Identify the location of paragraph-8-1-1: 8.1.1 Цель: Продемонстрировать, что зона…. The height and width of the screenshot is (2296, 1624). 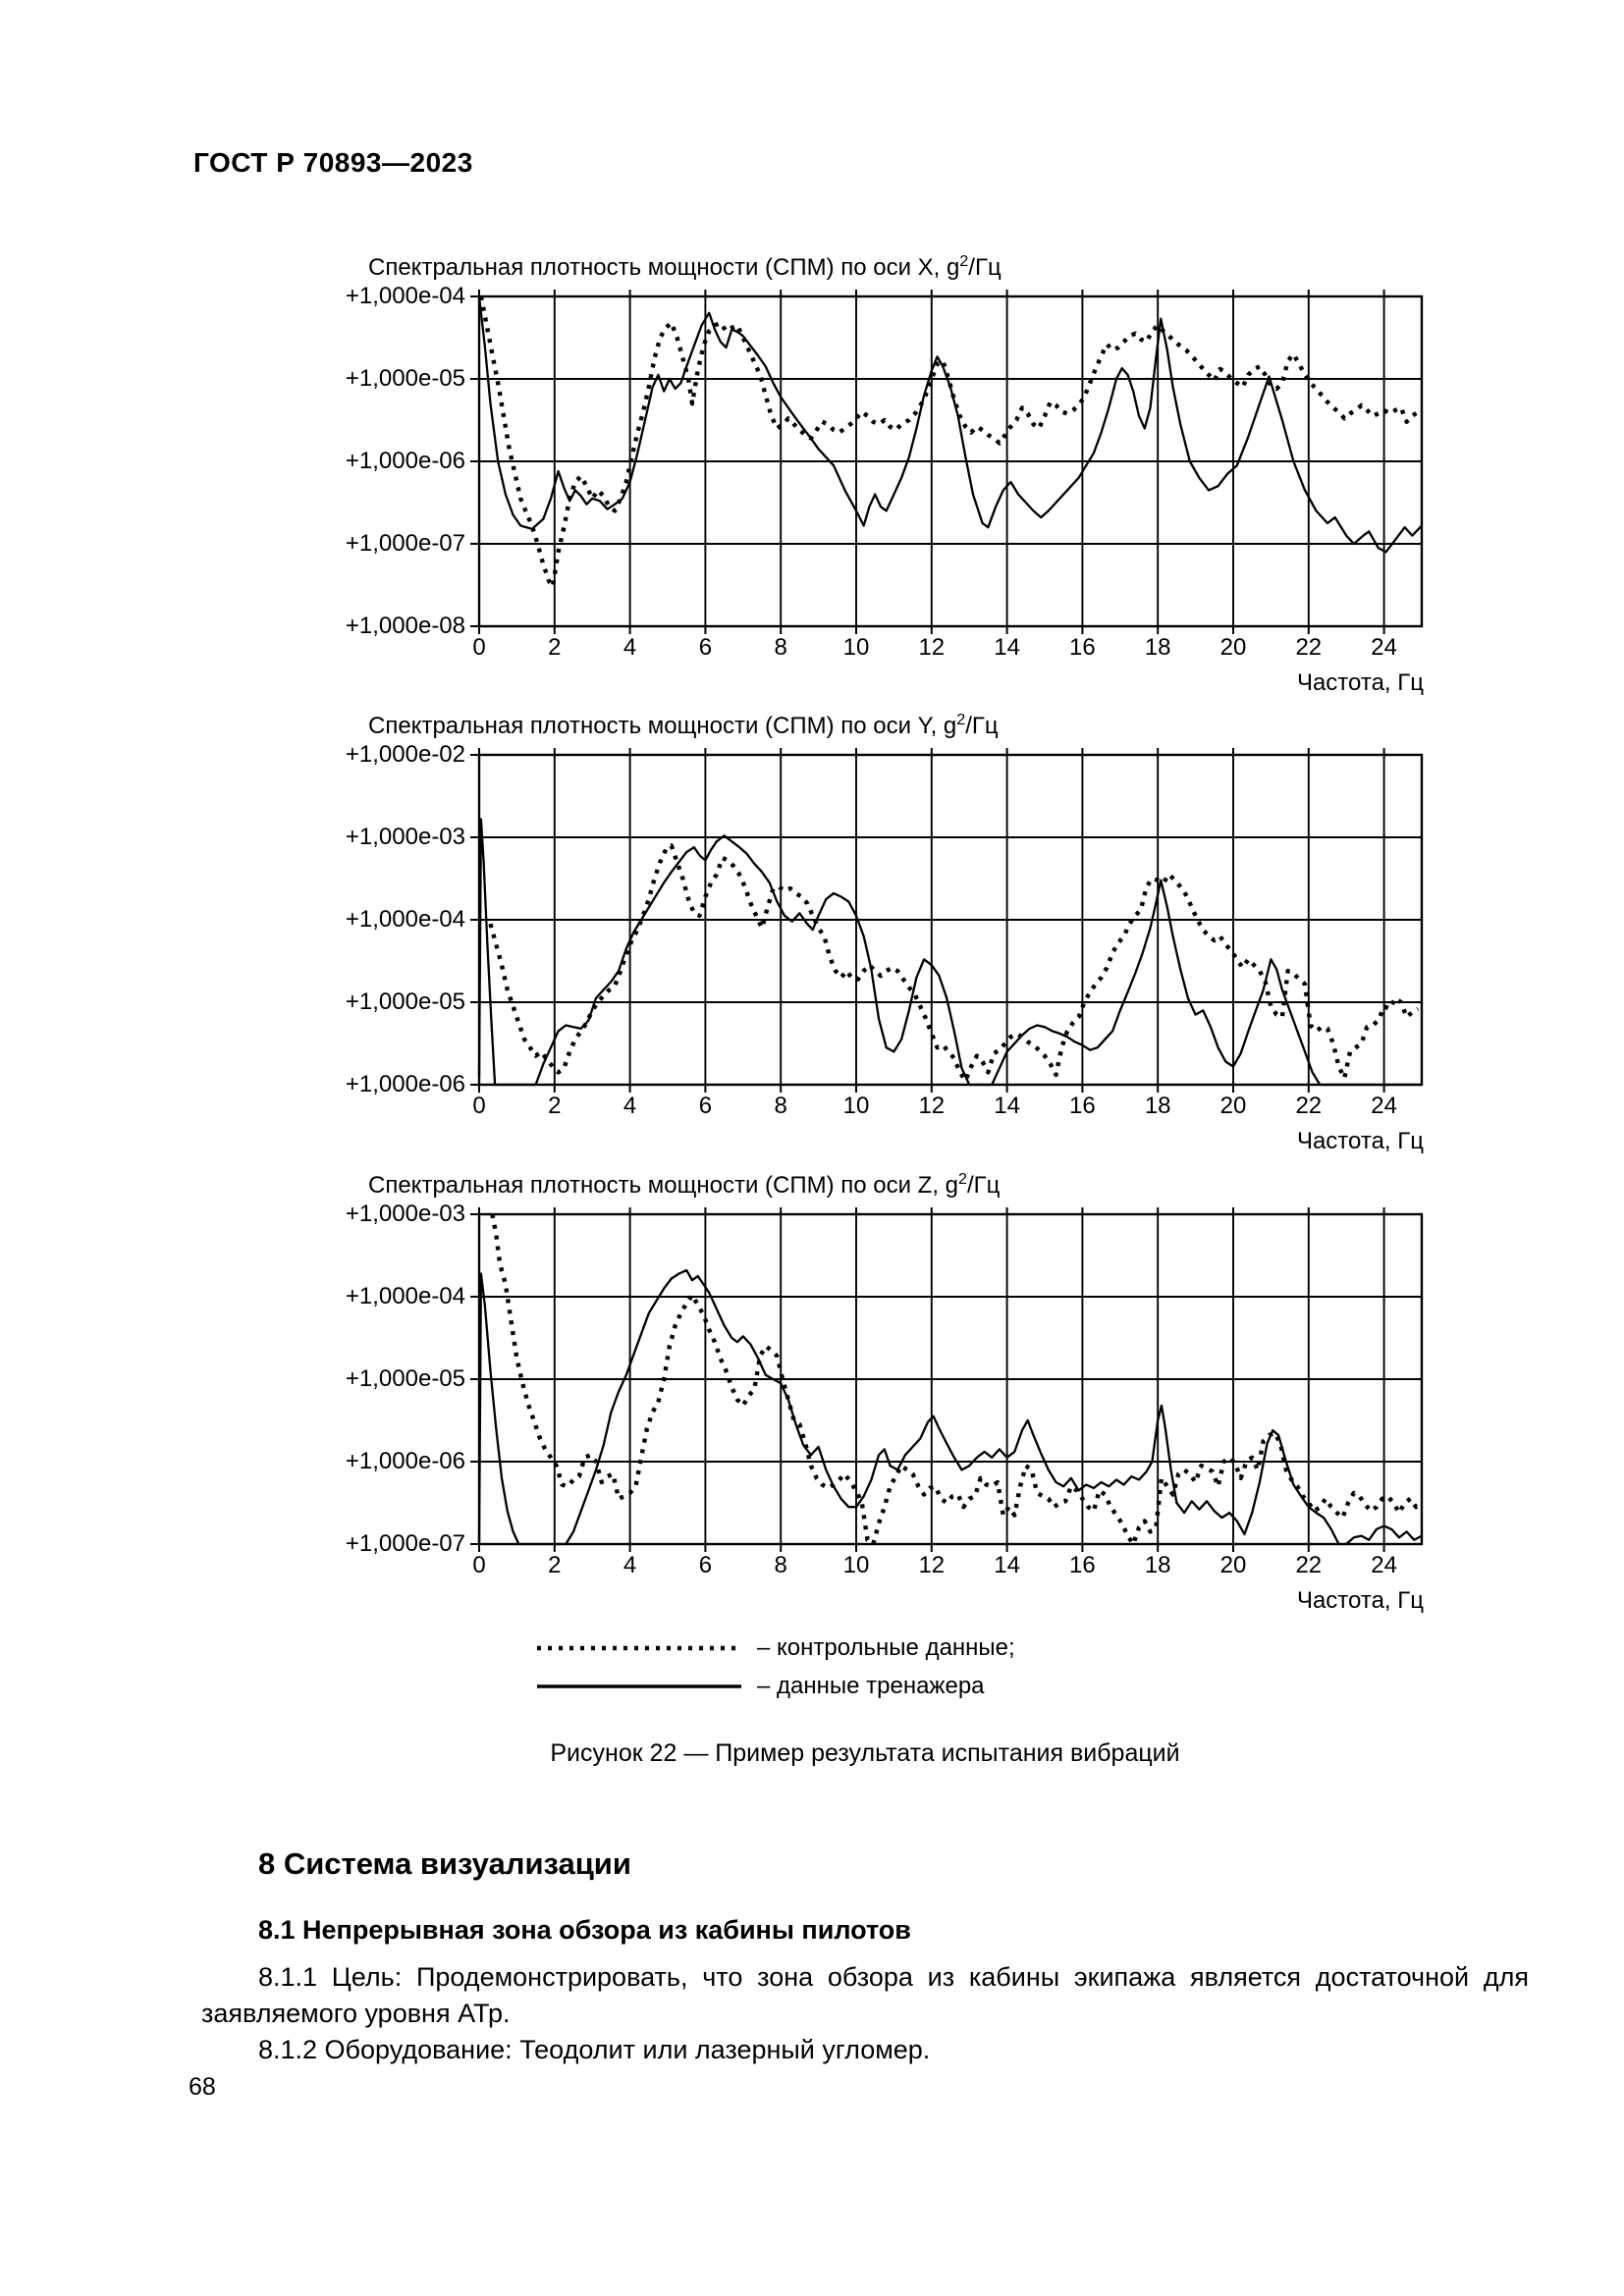
(865, 1995).